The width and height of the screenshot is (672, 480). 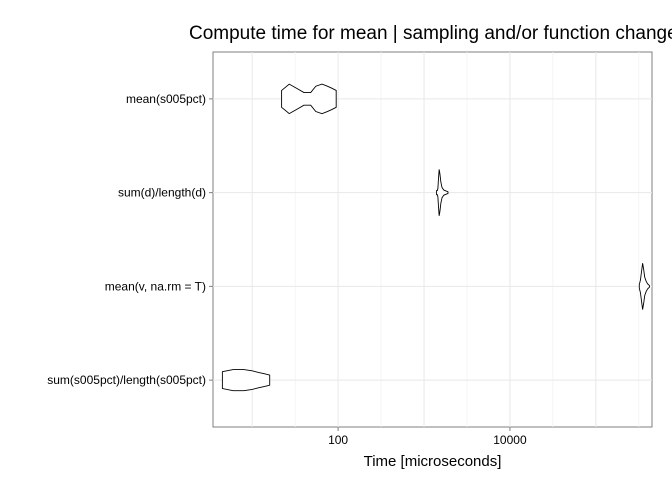 I want to click on x-tick-label: 100, so click(x=338, y=440).